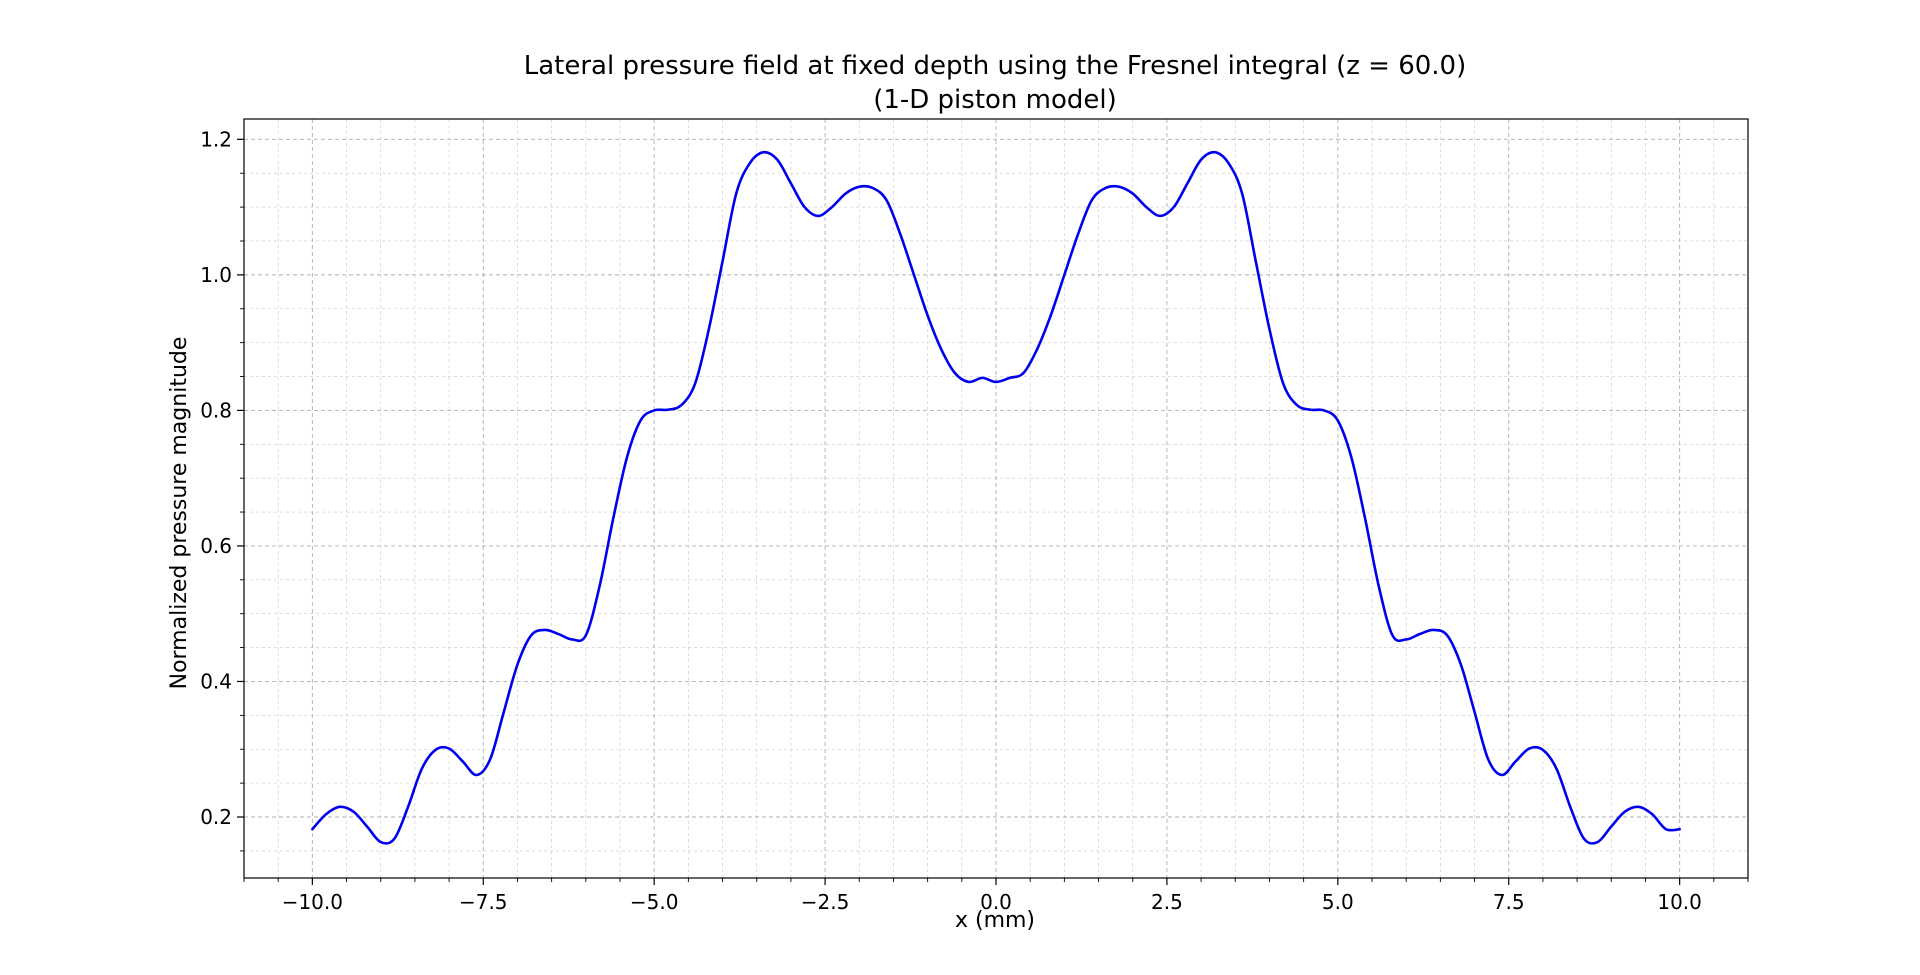 This screenshot has width=1920, height=975. Describe the element at coordinates (483, 902) in the screenshot. I see `x-tick-label: −7.5` at that location.